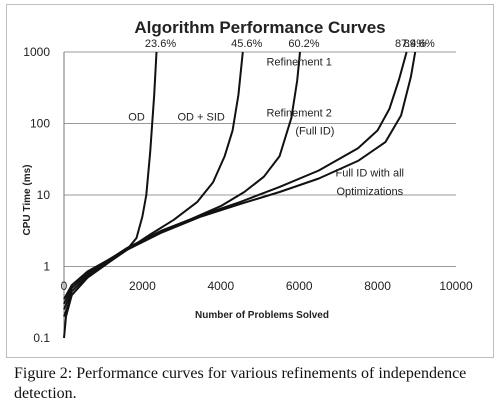 This screenshot has height=410, width=502. Describe the element at coordinates (299, 286) in the screenshot. I see `x-tick-label: 6000` at that location.